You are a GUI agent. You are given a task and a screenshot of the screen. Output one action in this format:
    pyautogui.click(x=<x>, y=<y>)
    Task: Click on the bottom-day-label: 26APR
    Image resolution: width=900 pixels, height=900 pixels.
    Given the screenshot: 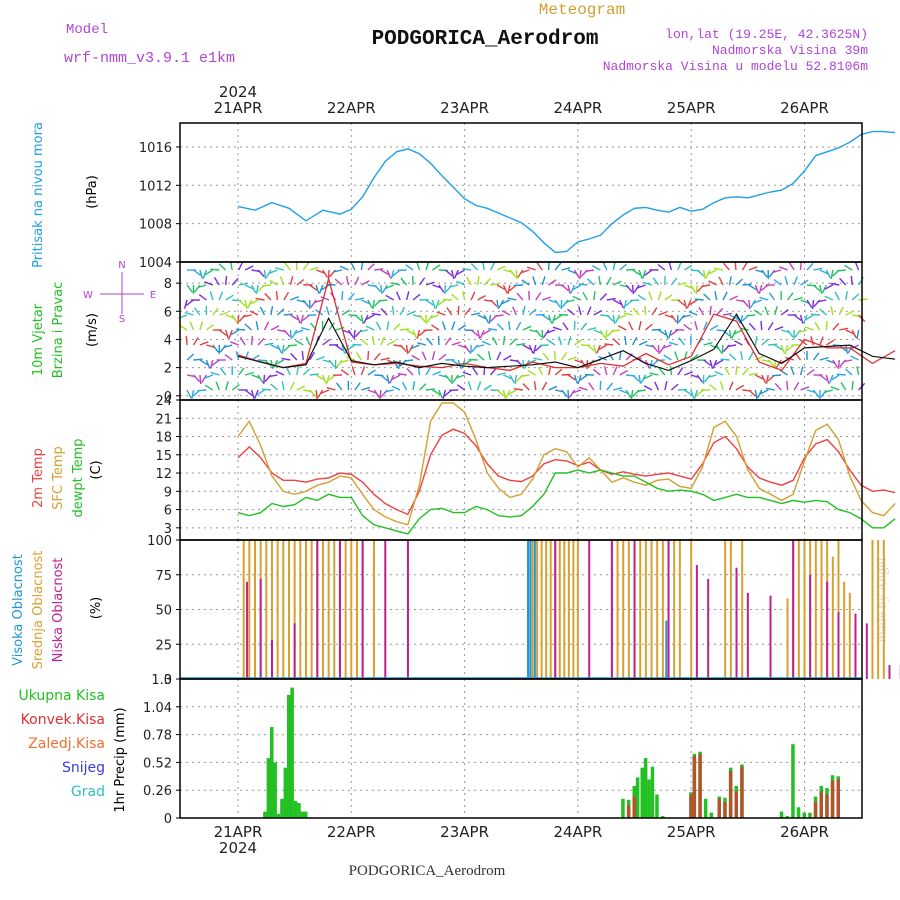 What is the action you would take?
    pyautogui.click(x=804, y=832)
    